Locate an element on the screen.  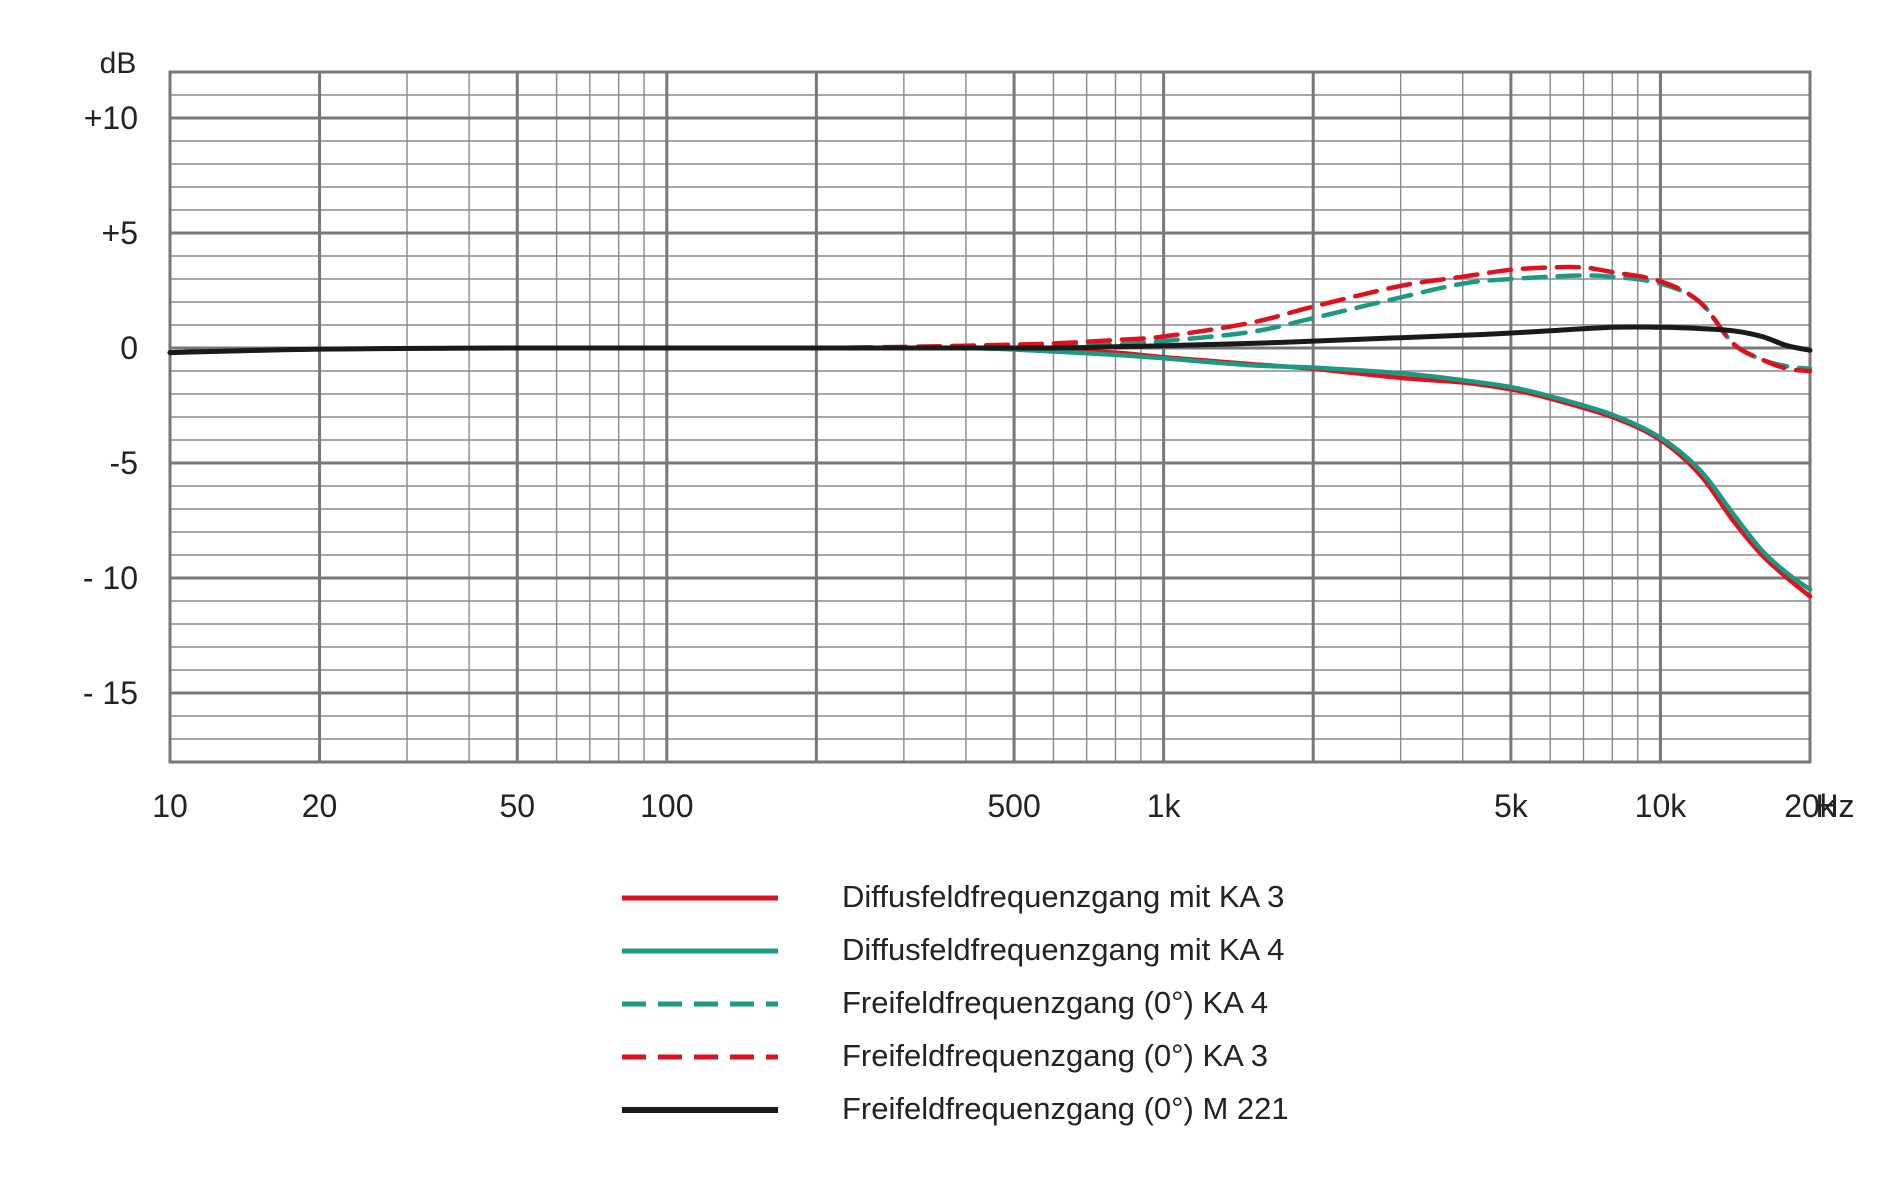
x-tick-label: 20 is located at coordinates (320, 806).